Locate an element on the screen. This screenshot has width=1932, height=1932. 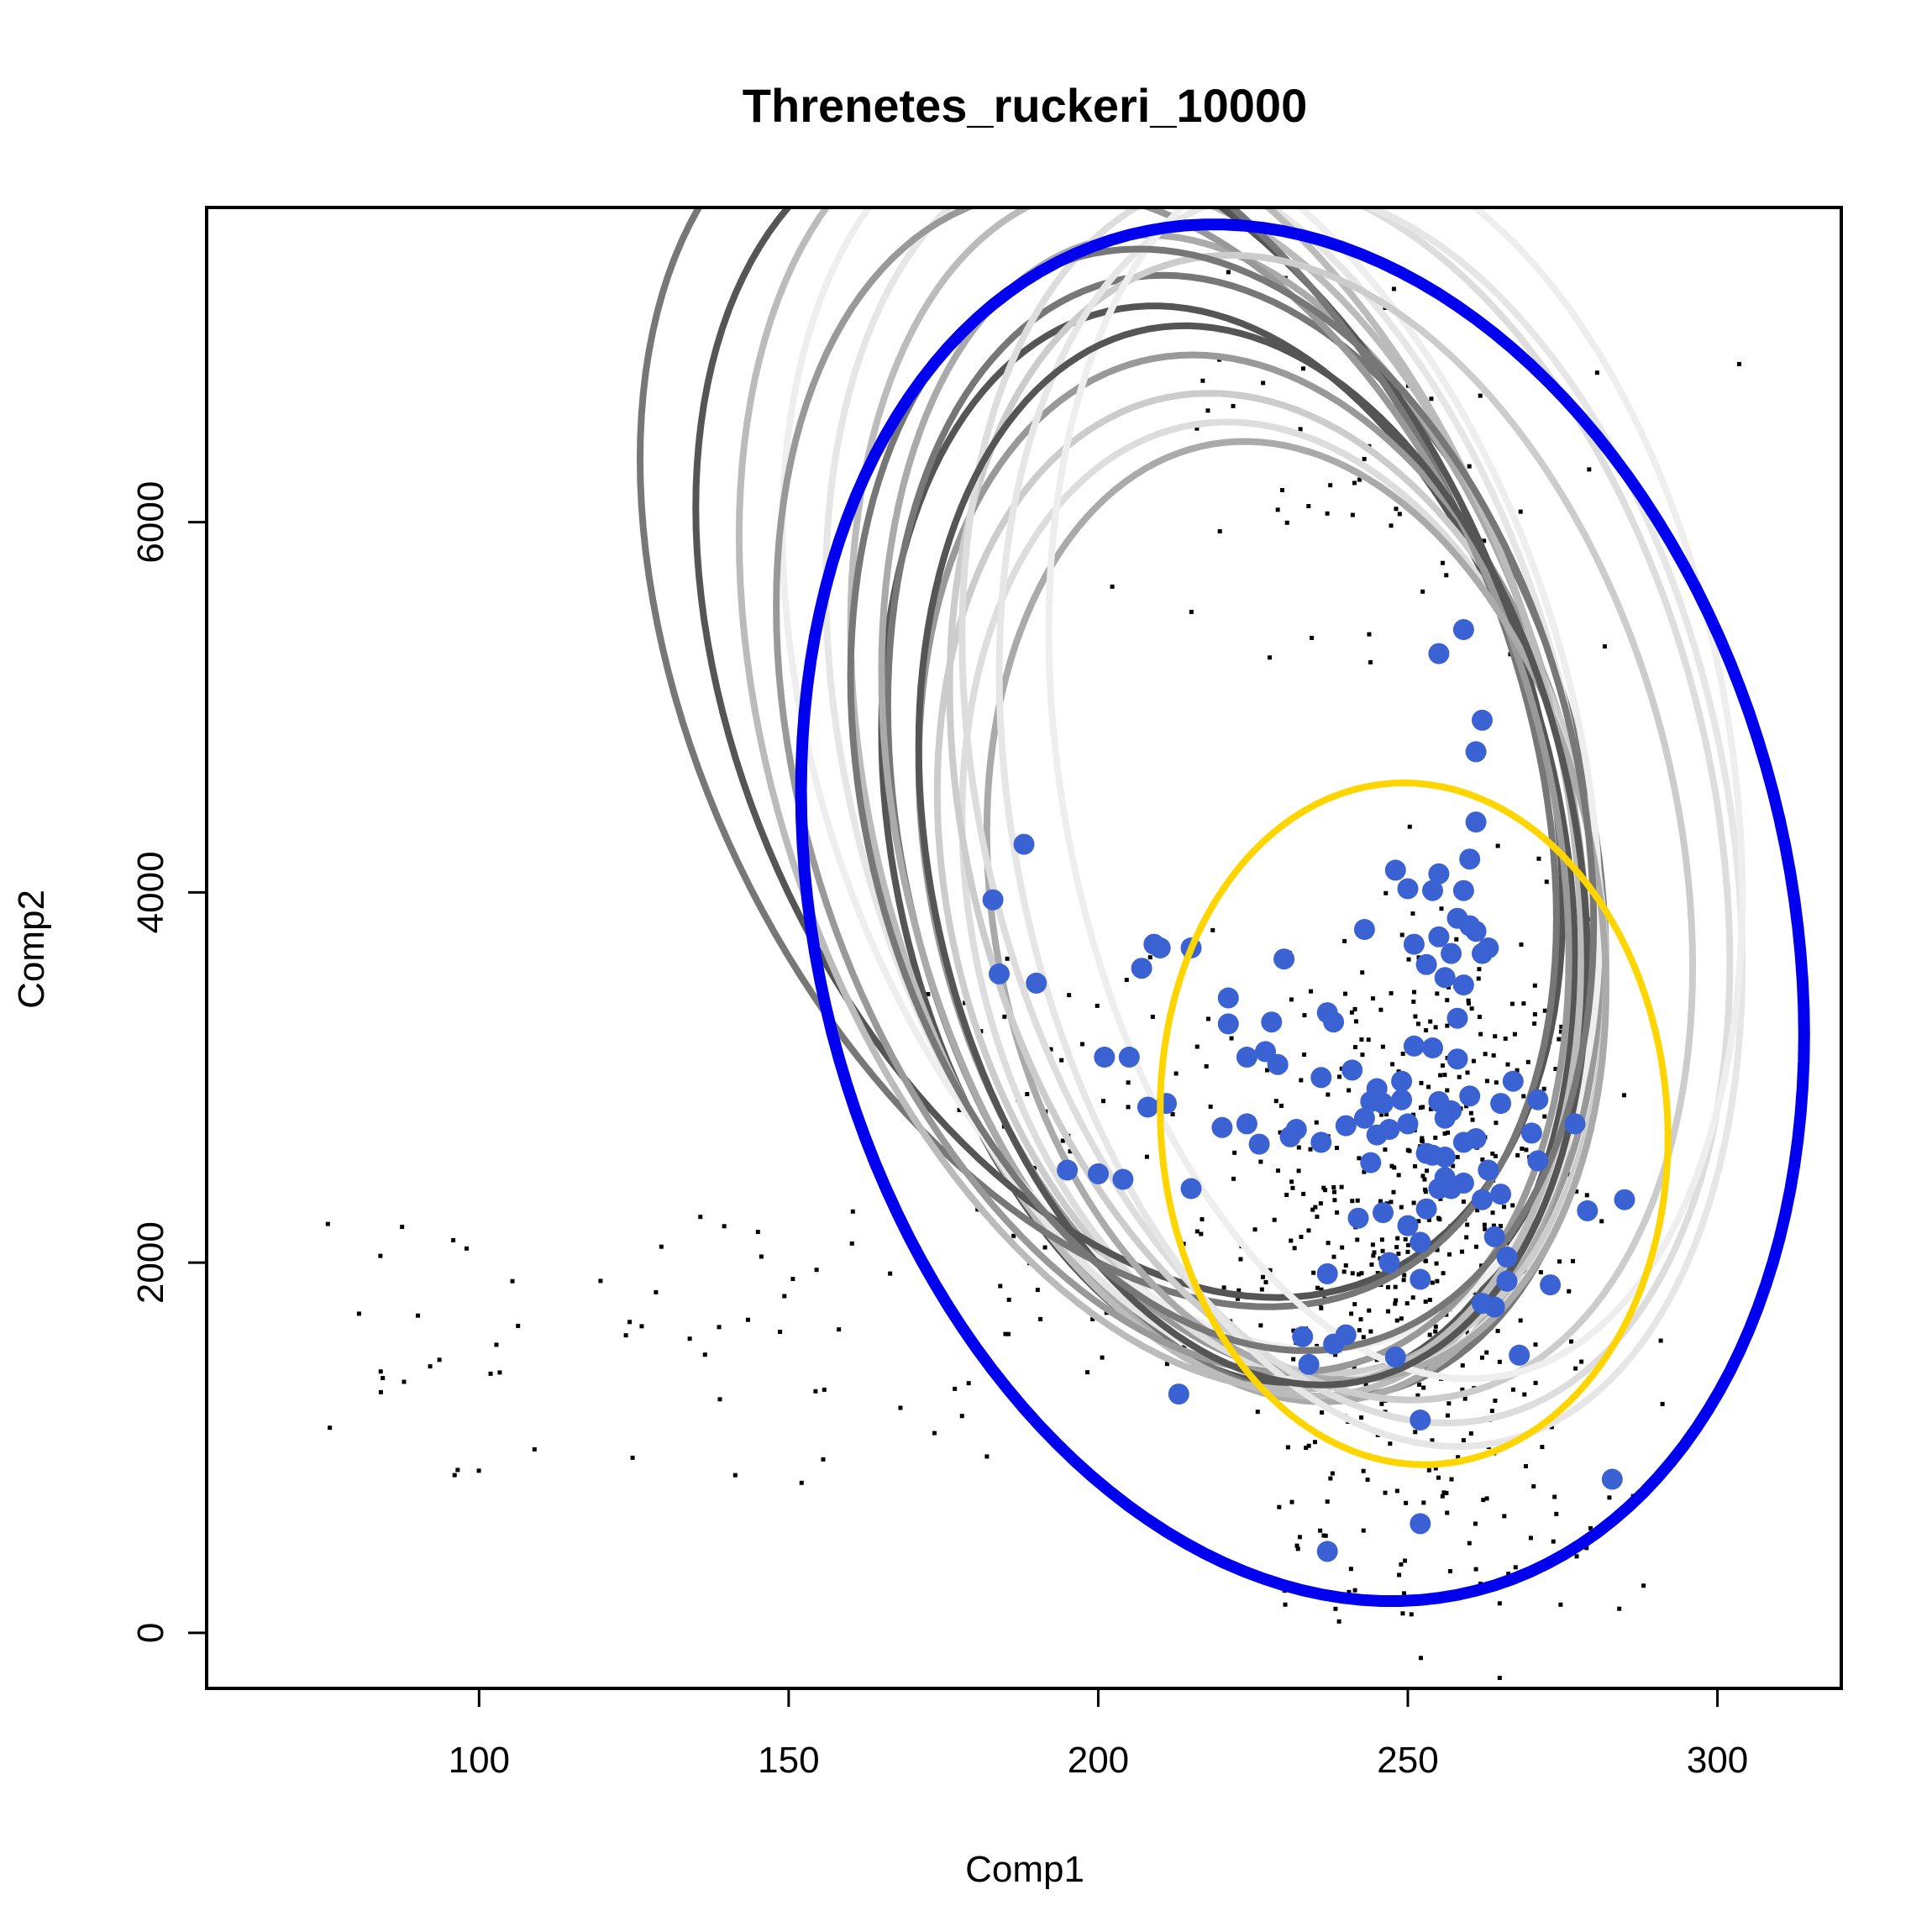
x-tick-label: 250 is located at coordinates (1407, 1760).